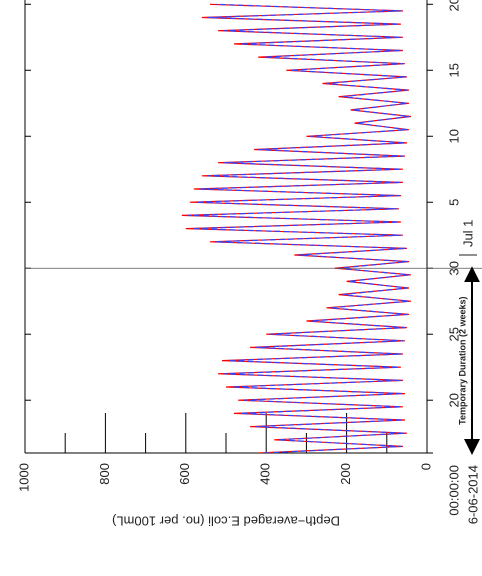  I want to click on y-tick-label: 200, so click(345, 474).